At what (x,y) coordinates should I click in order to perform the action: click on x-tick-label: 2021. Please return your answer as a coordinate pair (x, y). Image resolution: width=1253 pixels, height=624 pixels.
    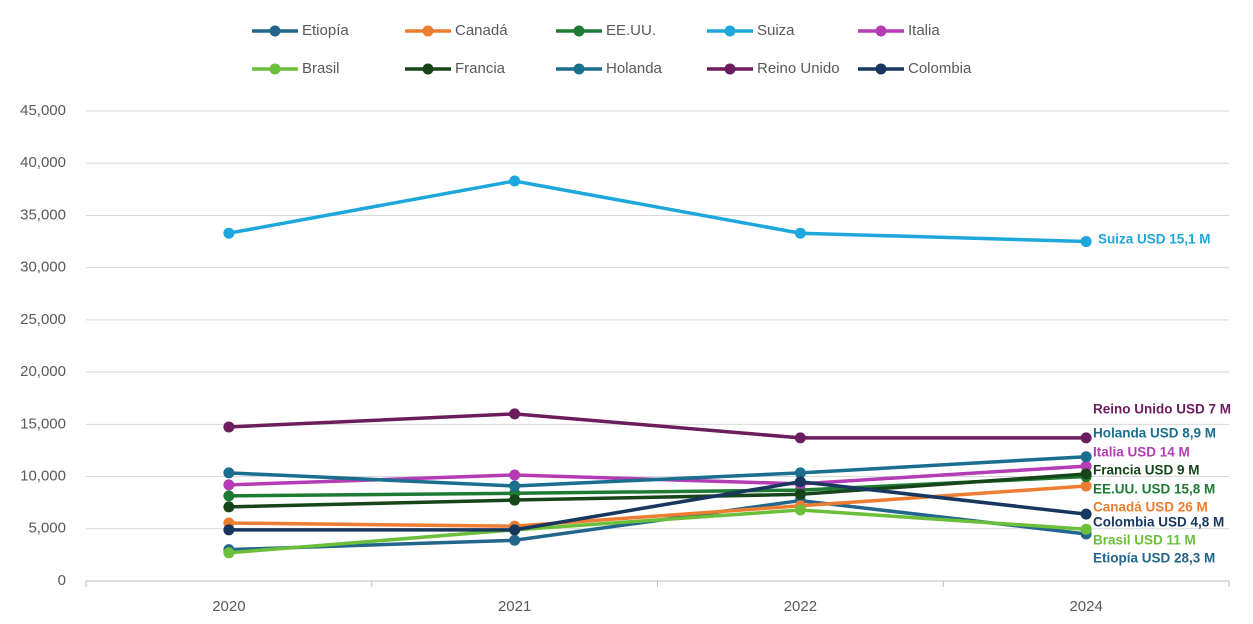
    Looking at the image, I should click on (514, 606).